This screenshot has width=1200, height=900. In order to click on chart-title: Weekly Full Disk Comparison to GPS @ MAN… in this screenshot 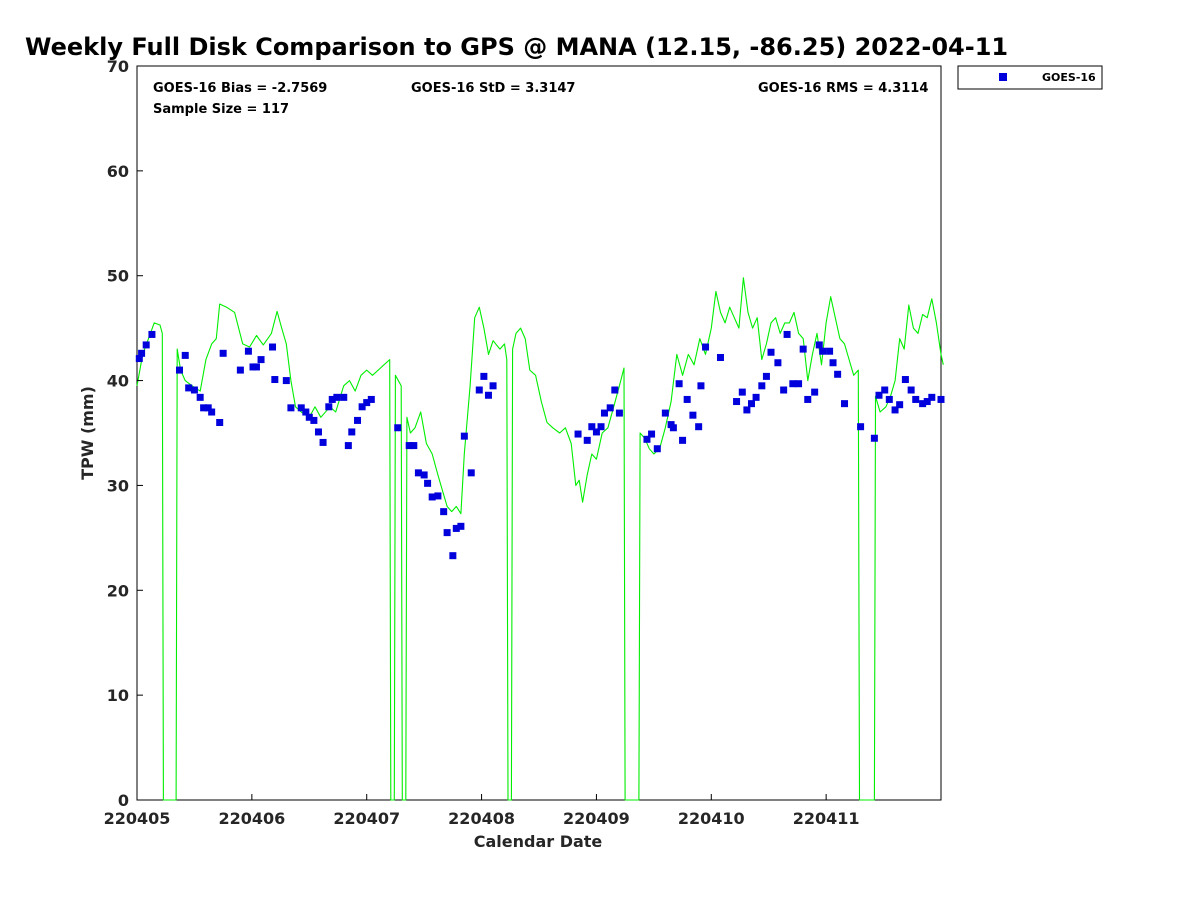, I will do `click(516, 47)`.